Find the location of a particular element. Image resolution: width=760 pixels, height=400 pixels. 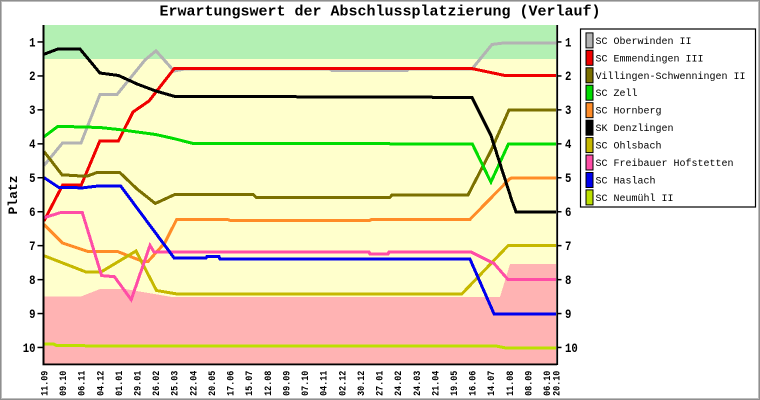

svg-text: 24.02 is located at coordinates (398, 383).